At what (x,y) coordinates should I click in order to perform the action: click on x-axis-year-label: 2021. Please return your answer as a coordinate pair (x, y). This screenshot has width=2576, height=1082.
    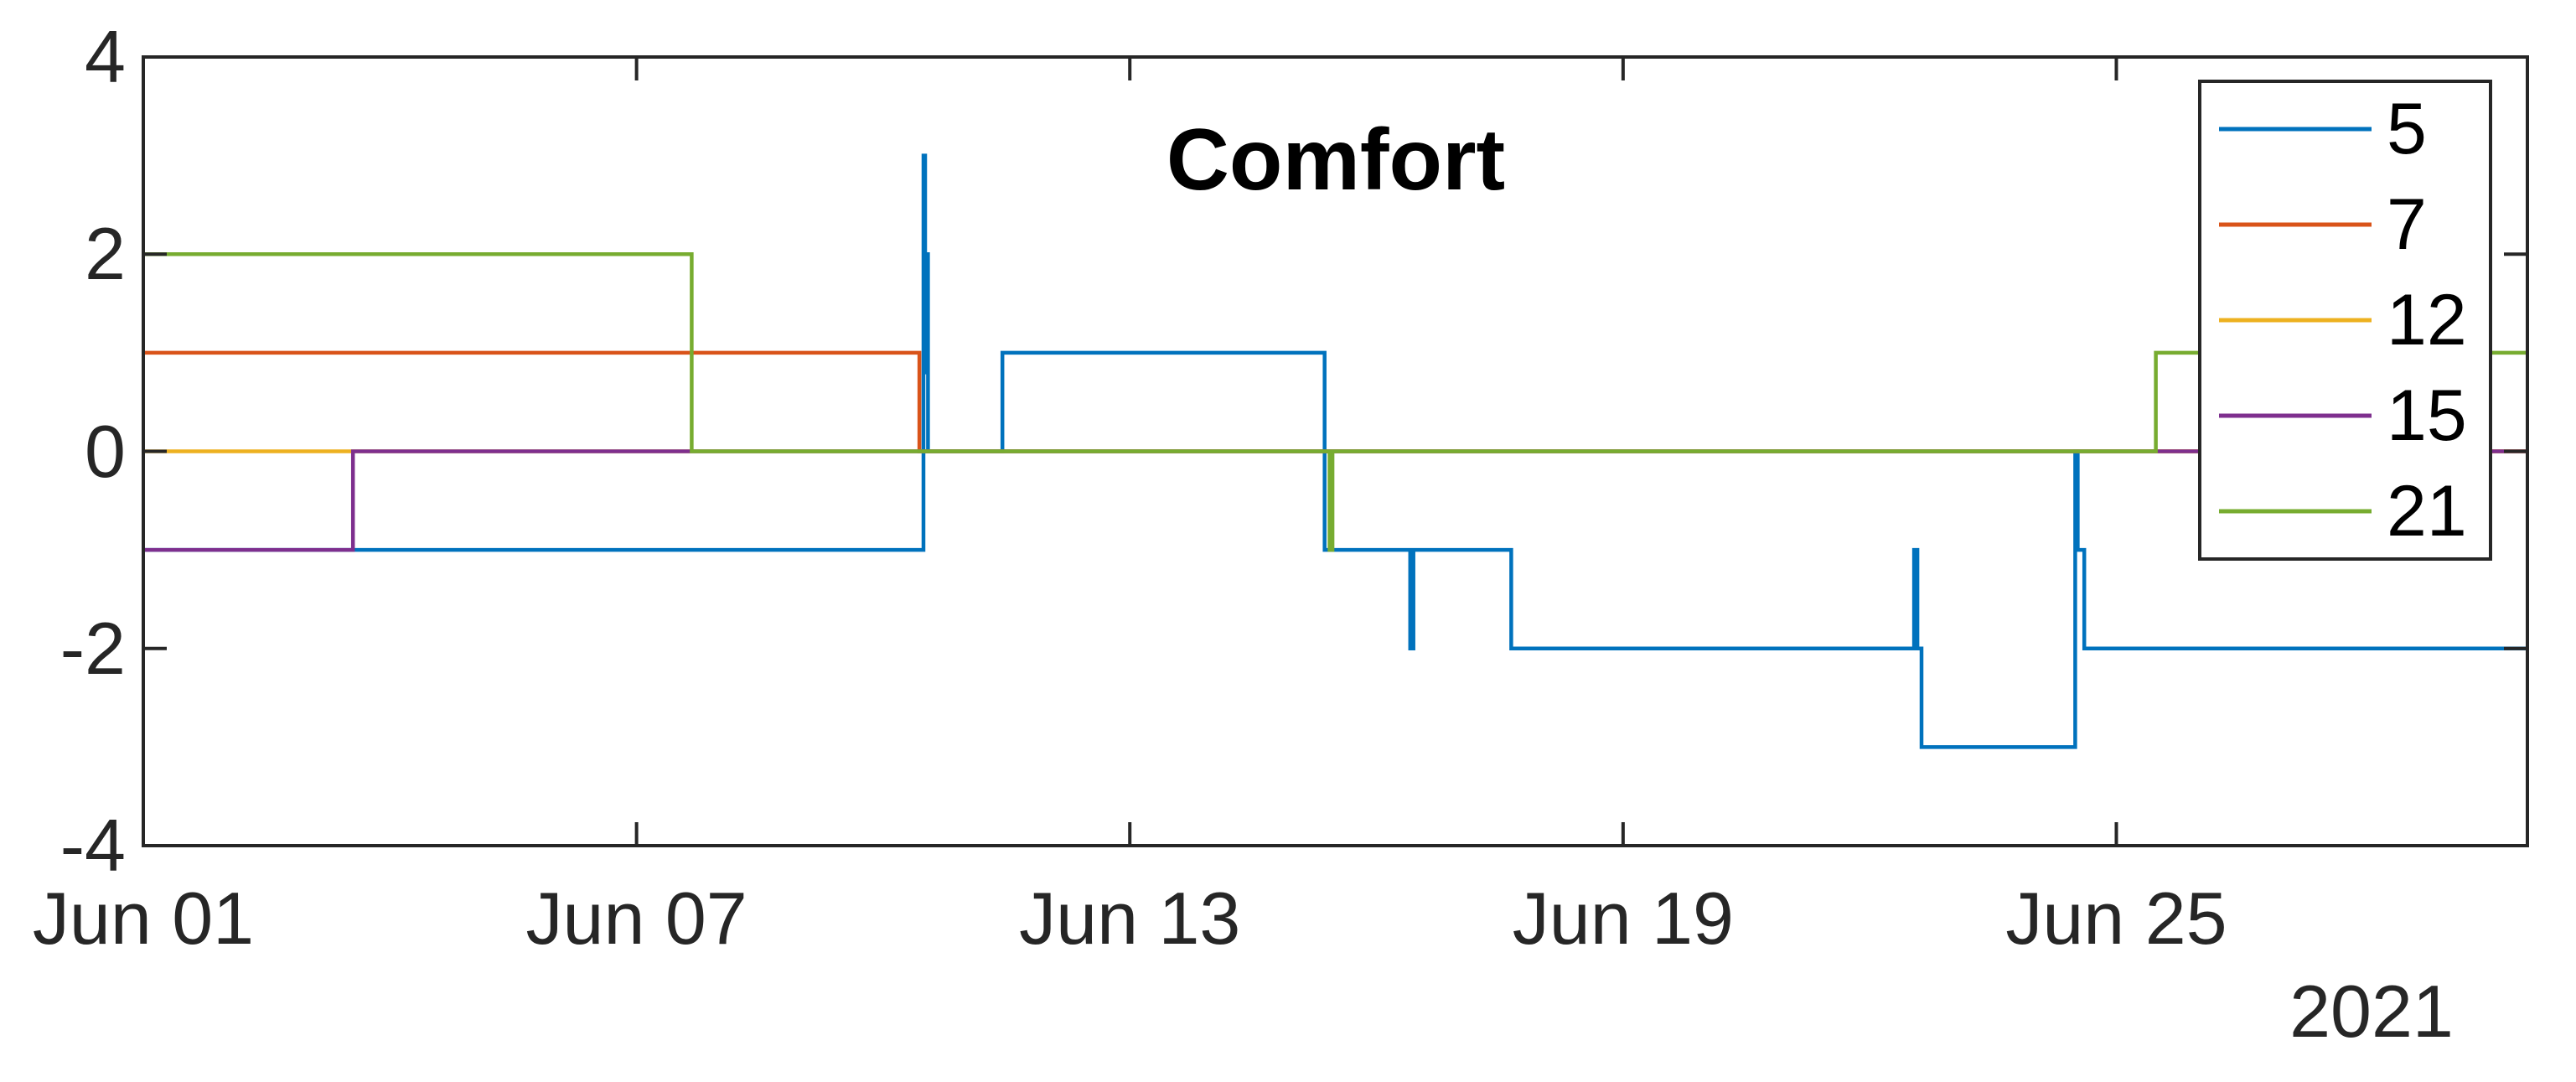
    Looking at the image, I should click on (2371, 1011).